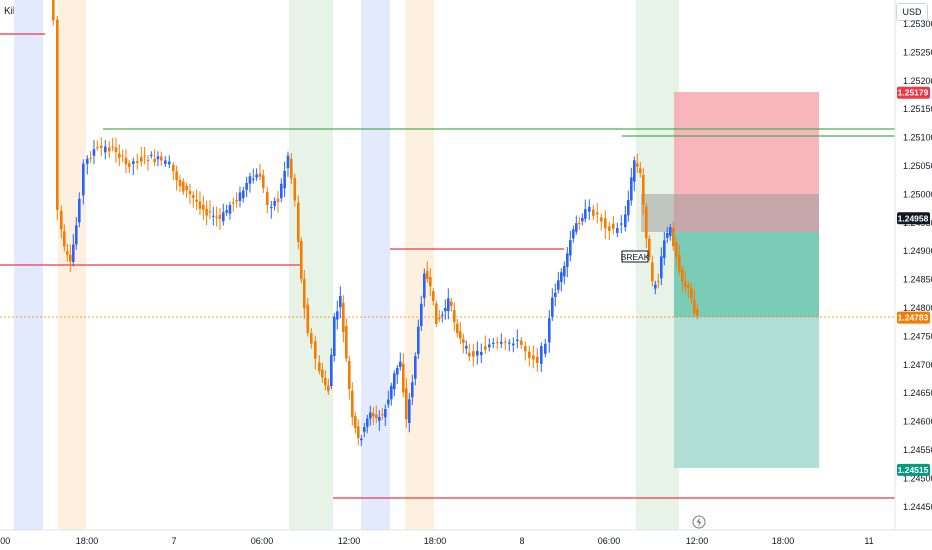 The image size is (932, 550). Describe the element at coordinates (349, 541) in the screenshot. I see `time-tick-label: 12:00` at that location.